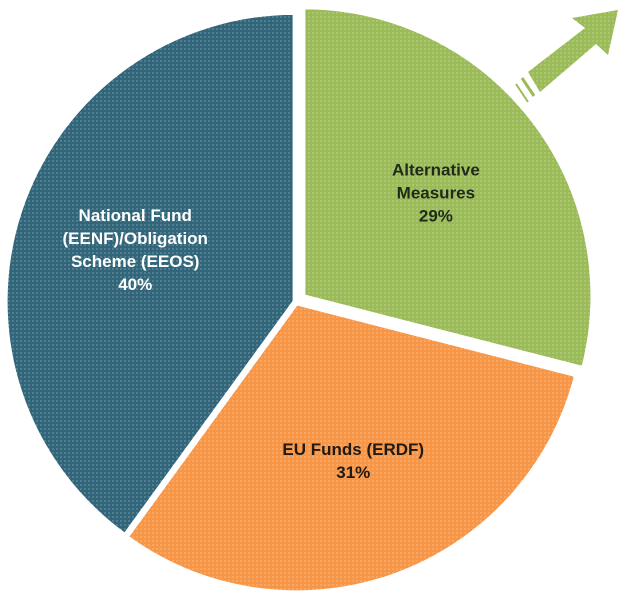 This screenshot has width=627, height=592. Describe the element at coordinates (435, 181) in the screenshot. I see `category-label: Alternative Measures` at that location.